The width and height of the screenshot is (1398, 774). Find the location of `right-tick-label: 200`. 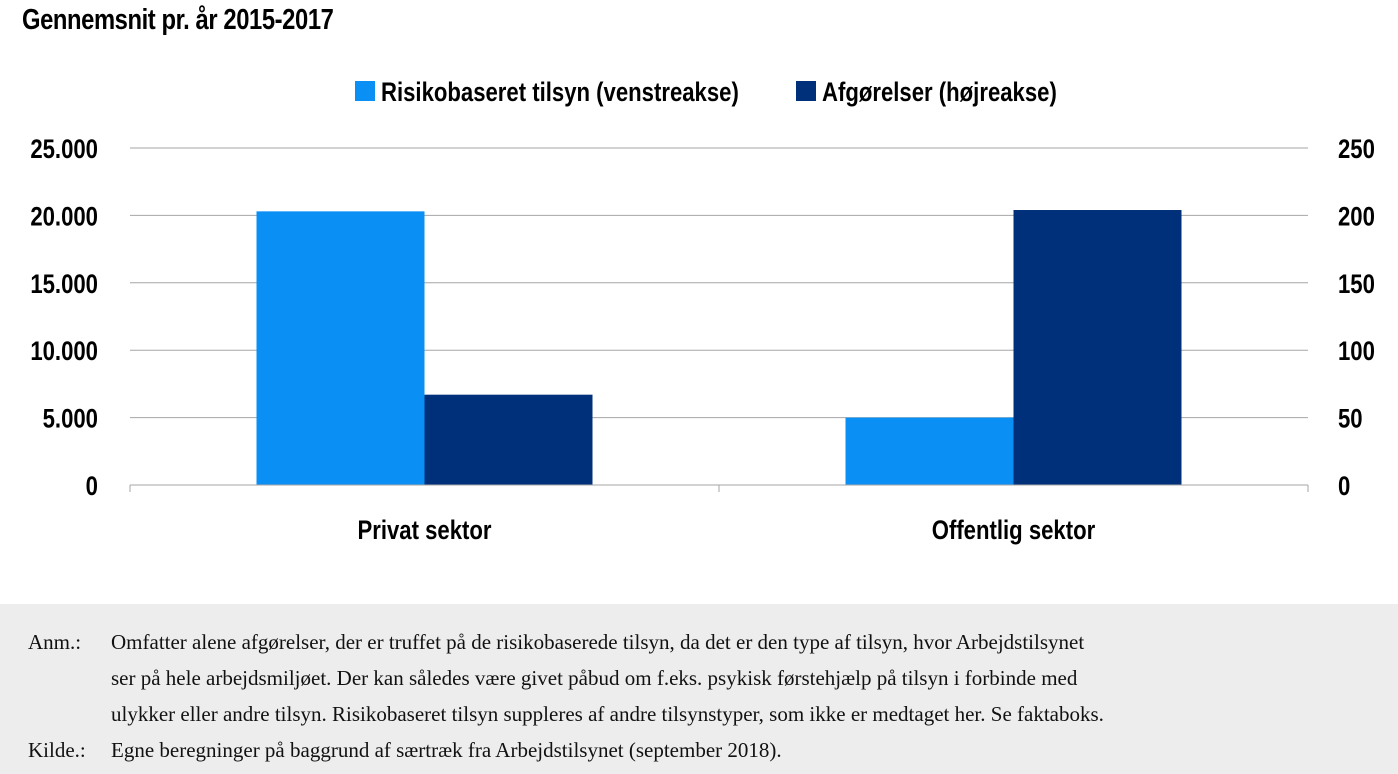

right-tick-label: 200 is located at coordinates (1356, 217).